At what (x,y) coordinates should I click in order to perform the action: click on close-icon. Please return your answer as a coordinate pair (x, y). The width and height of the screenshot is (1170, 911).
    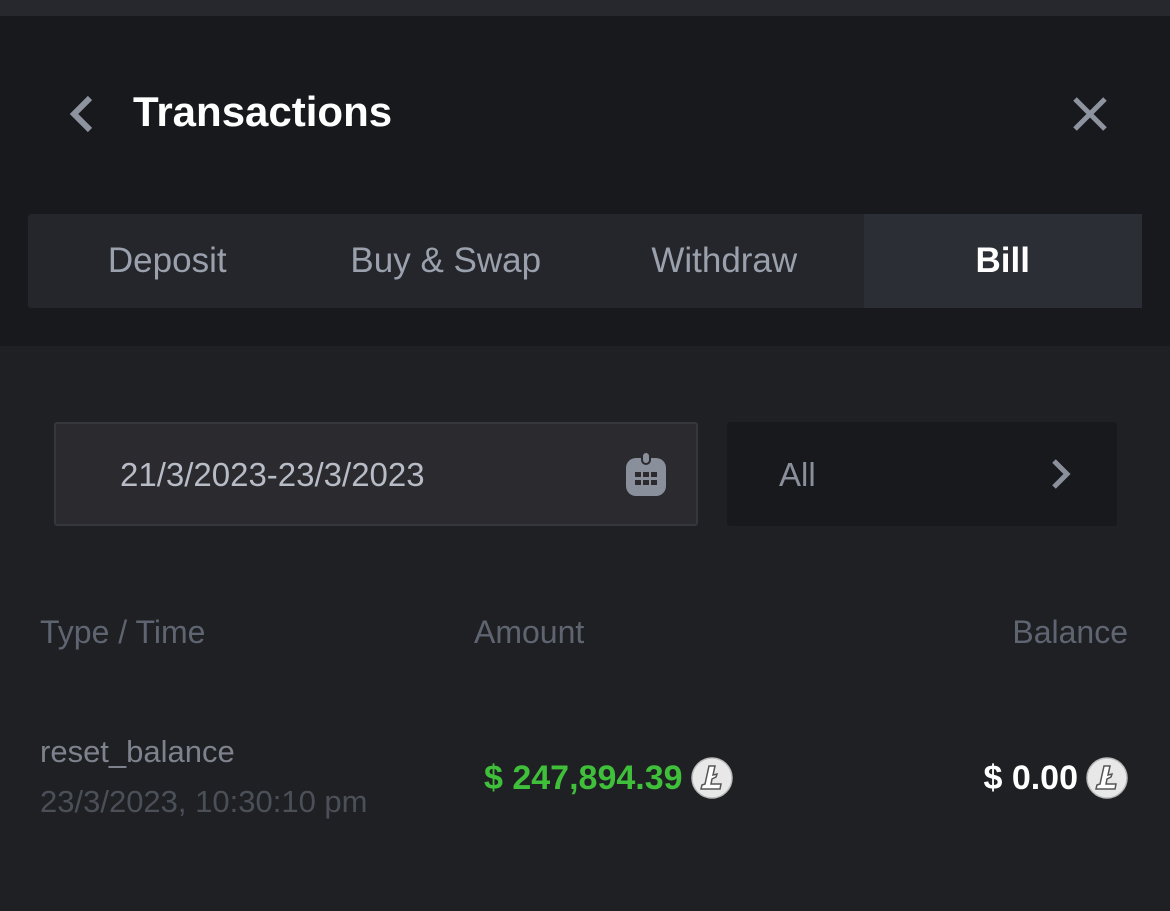
    Looking at the image, I should click on (1090, 114).